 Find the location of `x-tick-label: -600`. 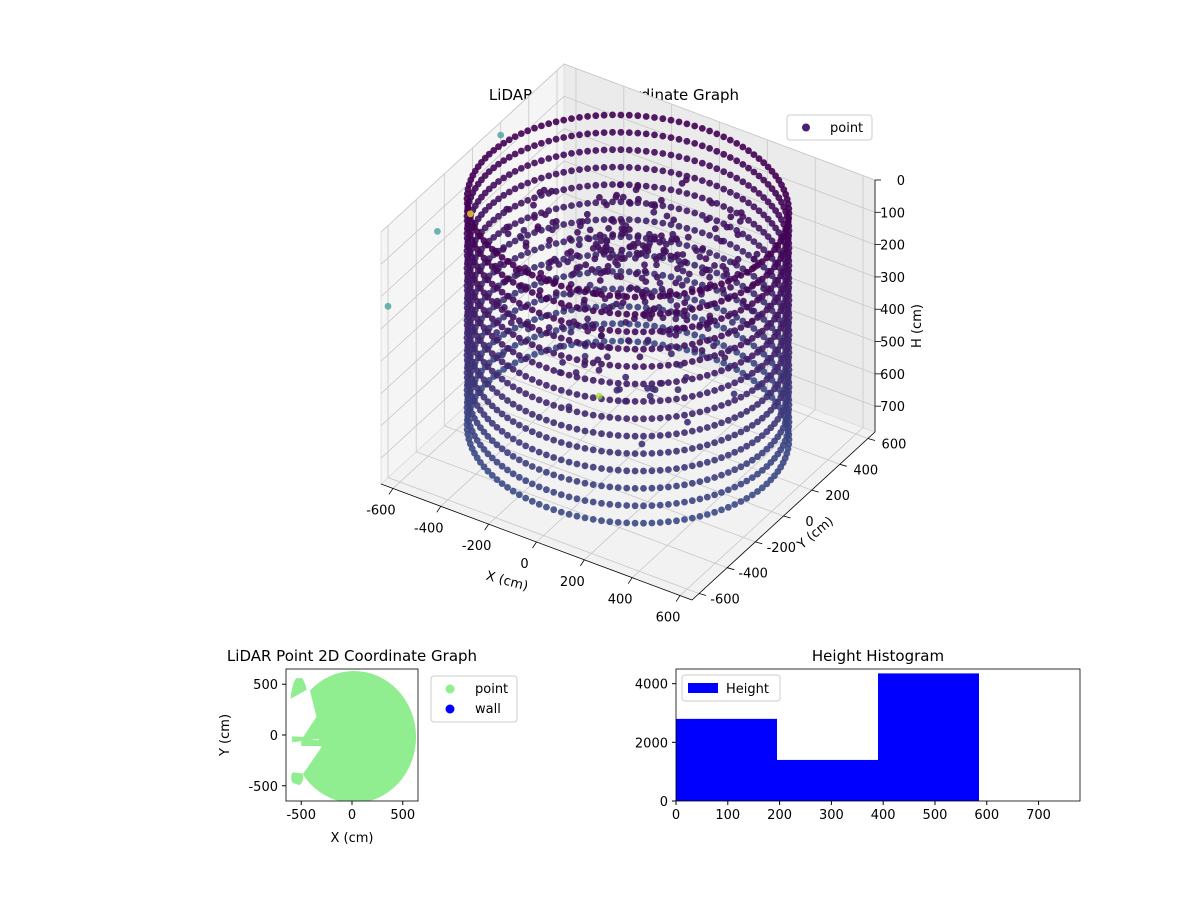

x-tick-label: -600 is located at coordinates (381, 510).